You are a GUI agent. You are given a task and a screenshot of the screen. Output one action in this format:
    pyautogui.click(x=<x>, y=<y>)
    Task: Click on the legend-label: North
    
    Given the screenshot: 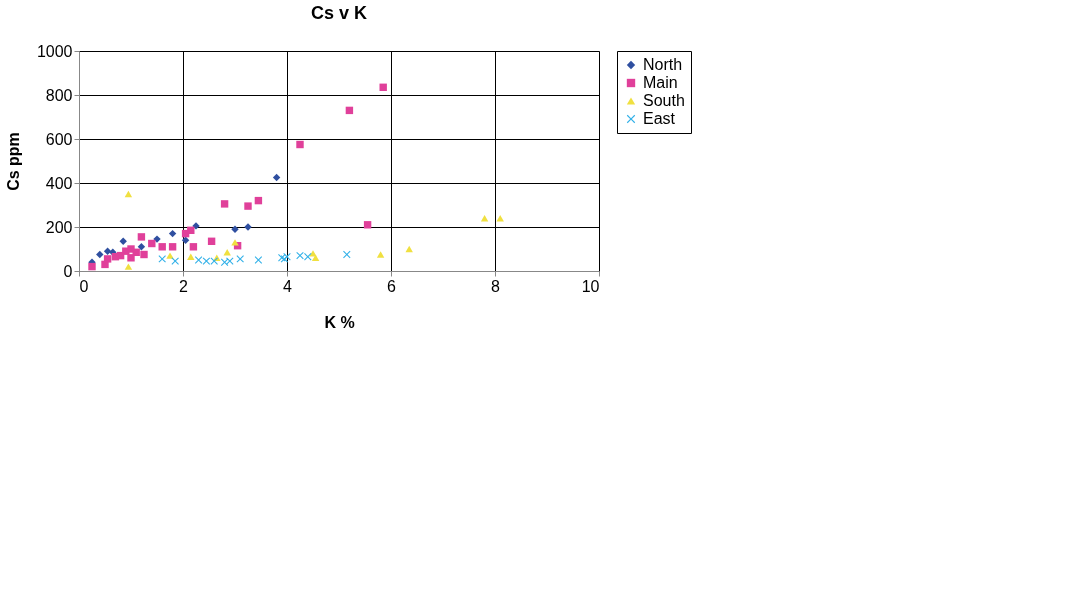 What is the action you would take?
    pyautogui.click(x=663, y=64)
    